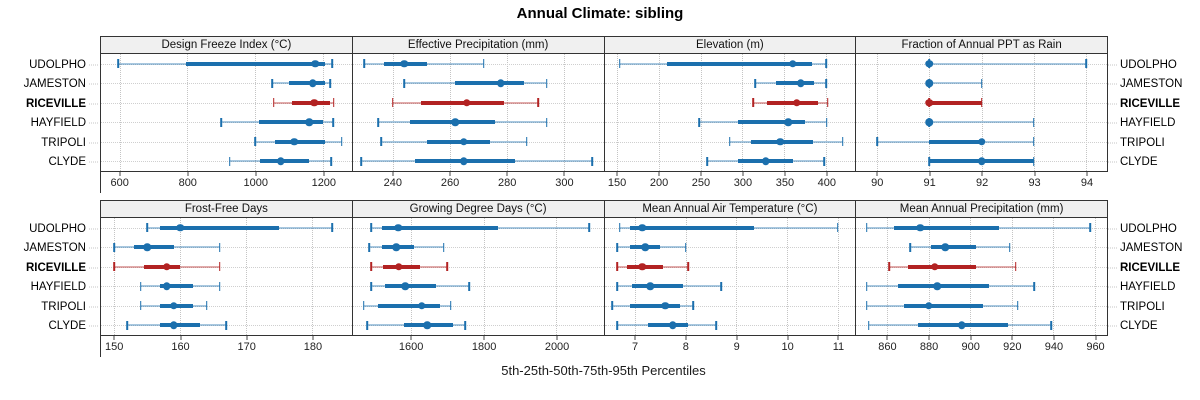  Describe the element at coordinates (982, 268) in the screenshot. I see `panel-box: Mean Annual Precipitation (mm)` at that location.